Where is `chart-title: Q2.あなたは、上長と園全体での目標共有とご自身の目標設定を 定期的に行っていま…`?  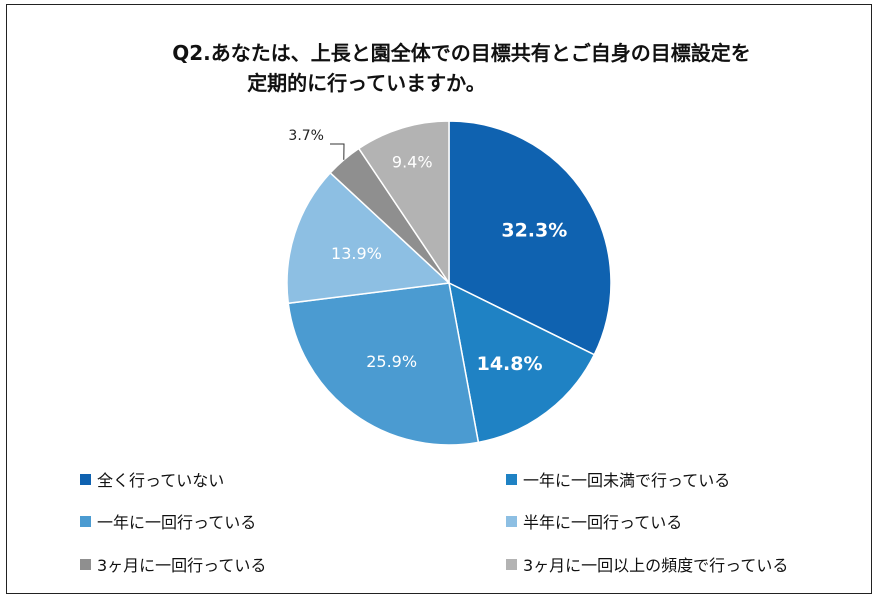
chart-title: Q2.あなたは、上長と園全体での目標共有とご自身の目標設定を 定期的に行っていま… is located at coordinates (441, 68).